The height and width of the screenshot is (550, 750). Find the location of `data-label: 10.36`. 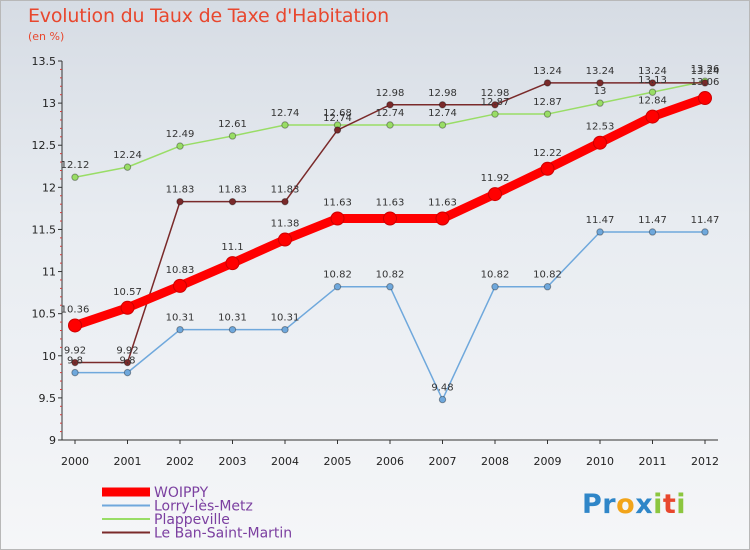

data-label: 10.36 is located at coordinates (75, 309).